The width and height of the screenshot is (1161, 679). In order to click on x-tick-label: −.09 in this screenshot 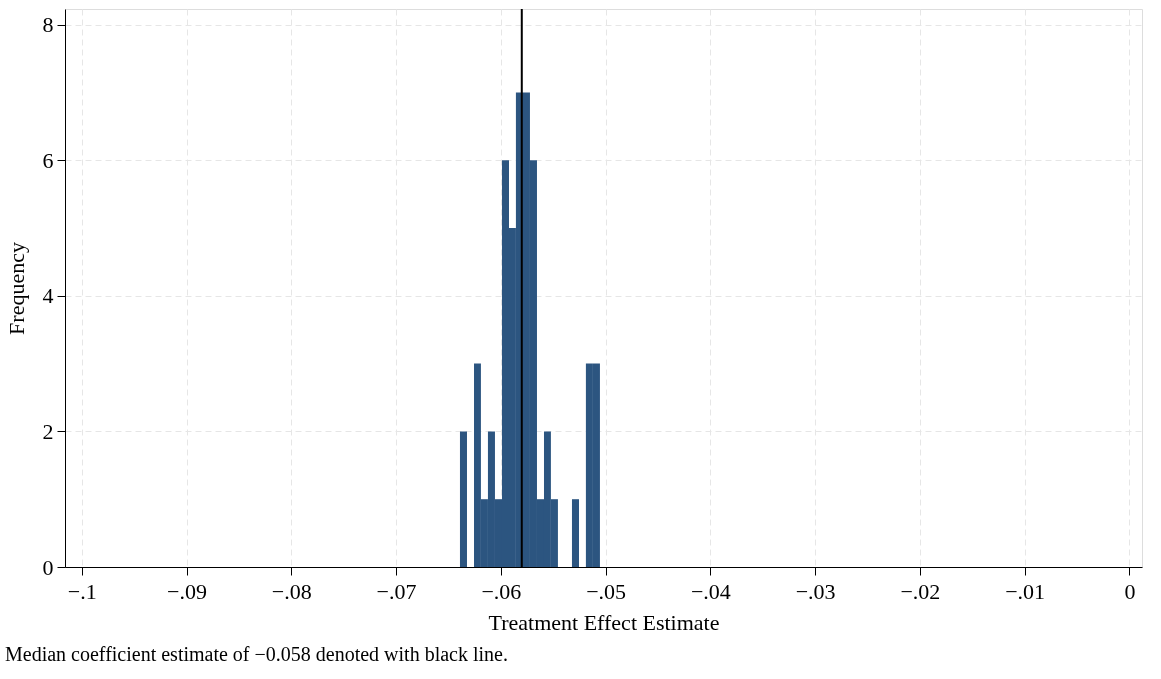, I will do `click(187, 591)`.